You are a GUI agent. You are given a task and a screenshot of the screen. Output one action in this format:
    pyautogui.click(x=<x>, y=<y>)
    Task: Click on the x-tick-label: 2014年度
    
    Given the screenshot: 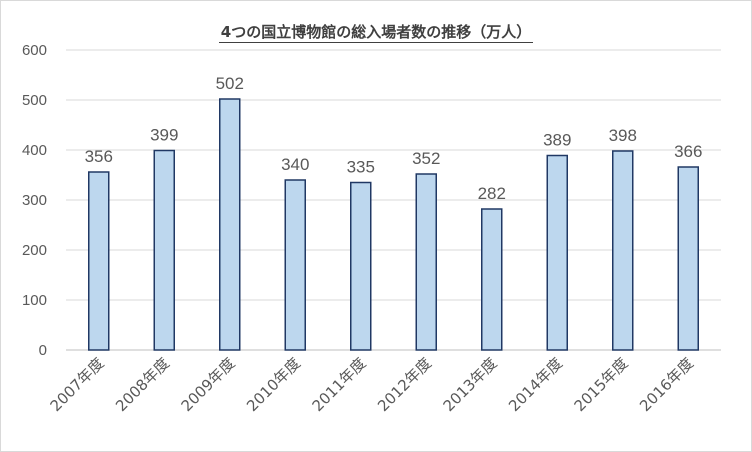 What is the action you would take?
    pyautogui.click(x=535, y=384)
    